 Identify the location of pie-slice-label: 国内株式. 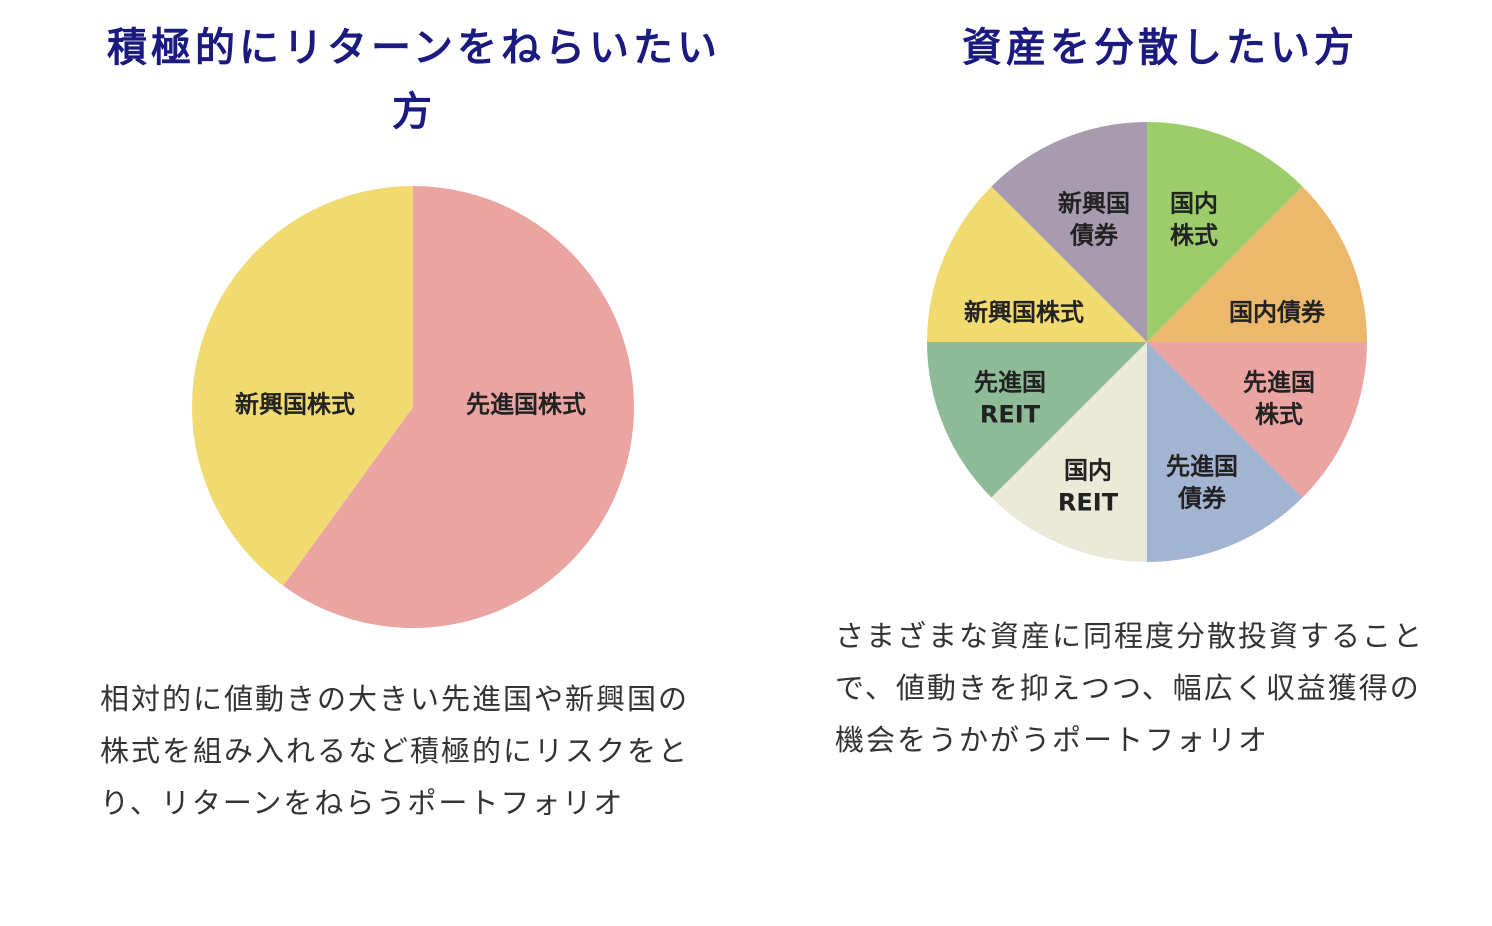
(1194, 219).